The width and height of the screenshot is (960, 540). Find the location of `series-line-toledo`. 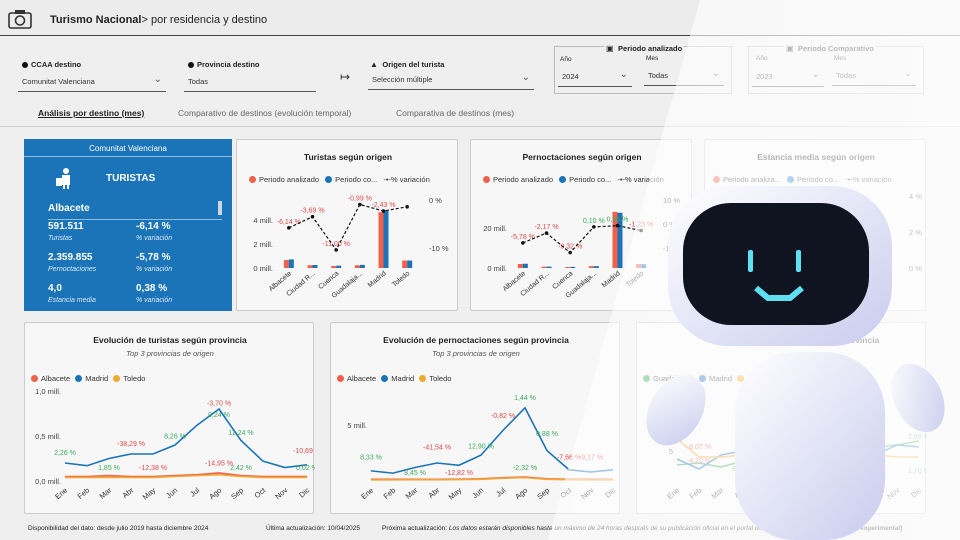

series-line-toledo is located at coordinates (186, 476).